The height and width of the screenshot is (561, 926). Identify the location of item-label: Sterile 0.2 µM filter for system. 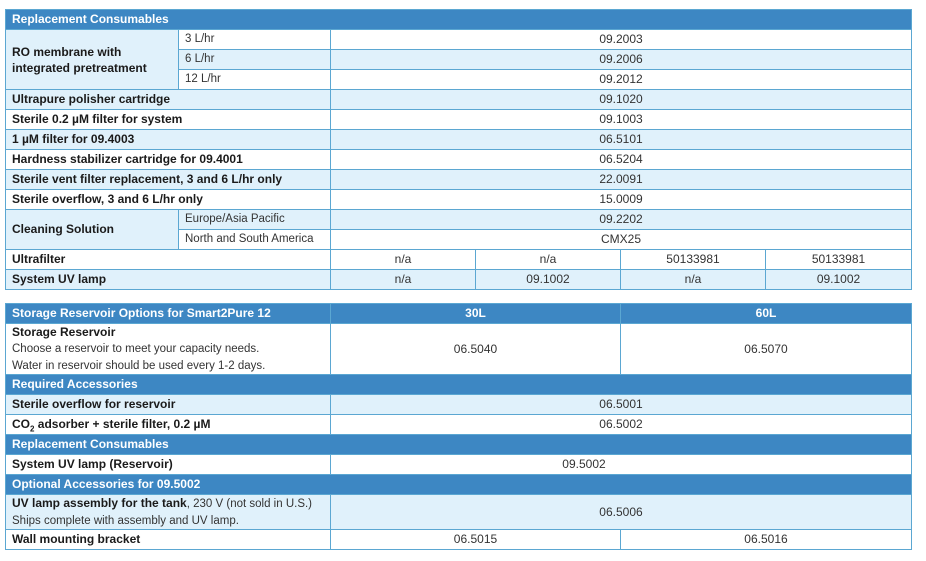
(168, 119).